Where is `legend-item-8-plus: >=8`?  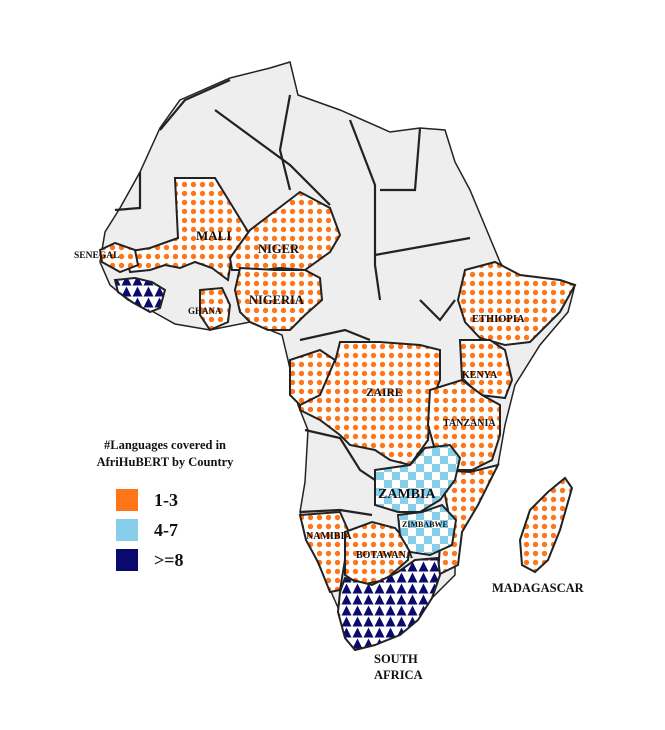
legend-item-8-plus: >=8 is located at coordinates (193, 560).